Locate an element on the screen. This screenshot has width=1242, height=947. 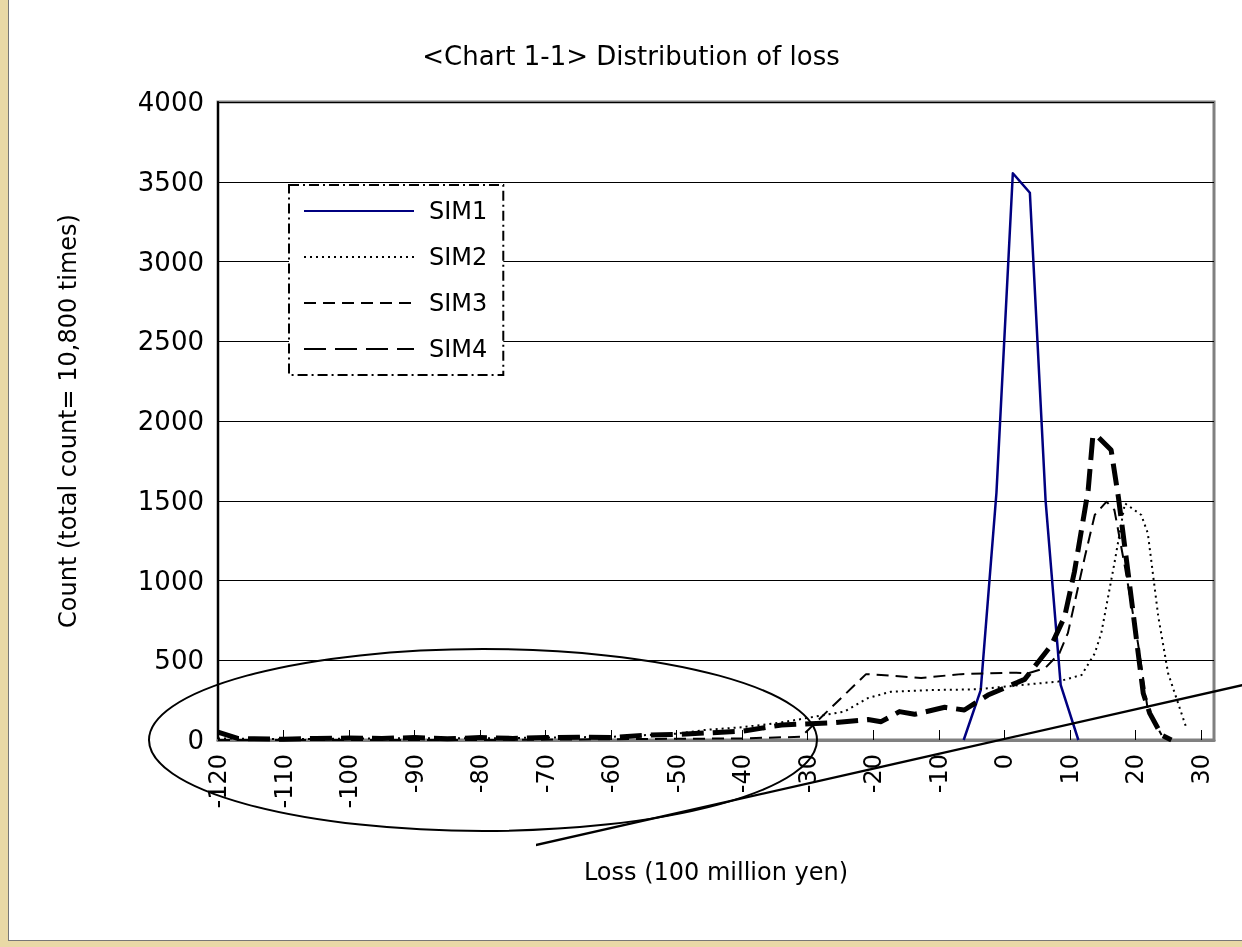
x-tick-label: 20 is located at coordinates (1135, 769).